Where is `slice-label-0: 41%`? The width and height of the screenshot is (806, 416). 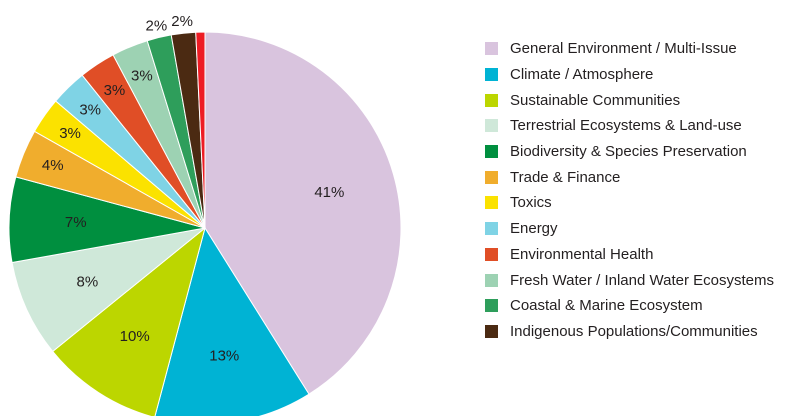 slice-label-0: 41% is located at coordinates (329, 192).